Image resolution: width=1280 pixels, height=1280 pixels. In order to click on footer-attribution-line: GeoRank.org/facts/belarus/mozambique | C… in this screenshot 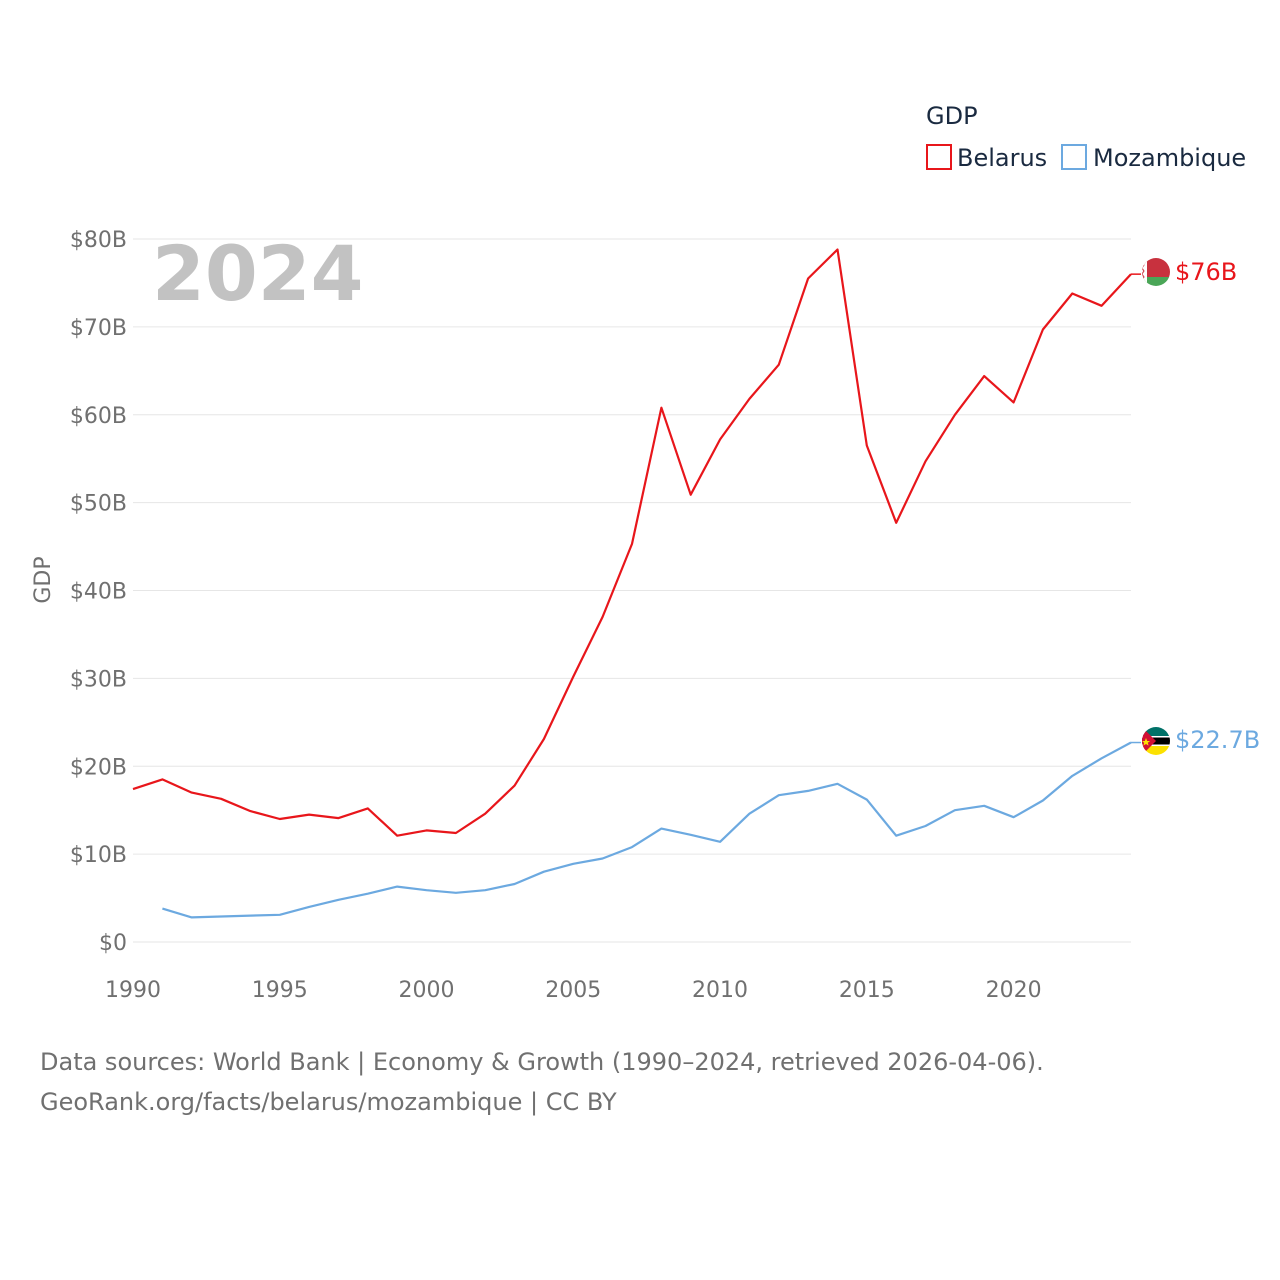, I will do `click(328, 1102)`.